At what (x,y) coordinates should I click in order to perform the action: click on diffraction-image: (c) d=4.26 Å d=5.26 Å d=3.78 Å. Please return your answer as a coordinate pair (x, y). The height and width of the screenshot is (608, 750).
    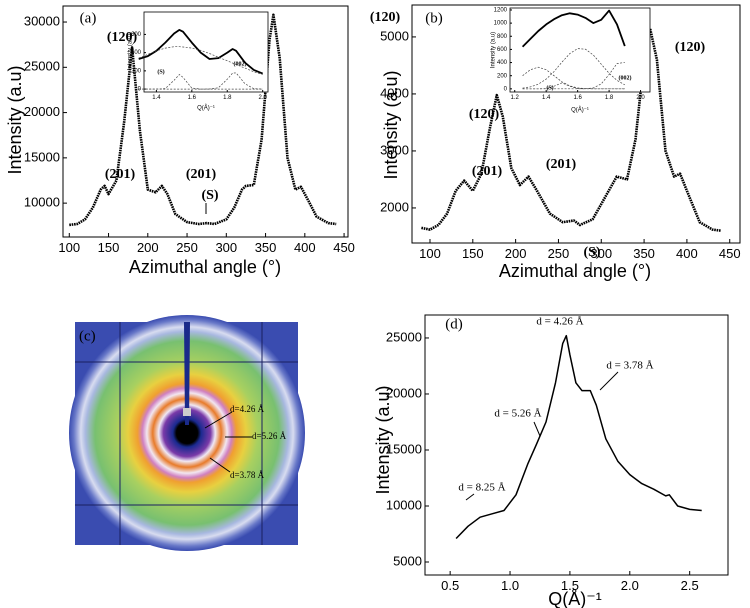
    Looking at the image, I should click on (187, 433).